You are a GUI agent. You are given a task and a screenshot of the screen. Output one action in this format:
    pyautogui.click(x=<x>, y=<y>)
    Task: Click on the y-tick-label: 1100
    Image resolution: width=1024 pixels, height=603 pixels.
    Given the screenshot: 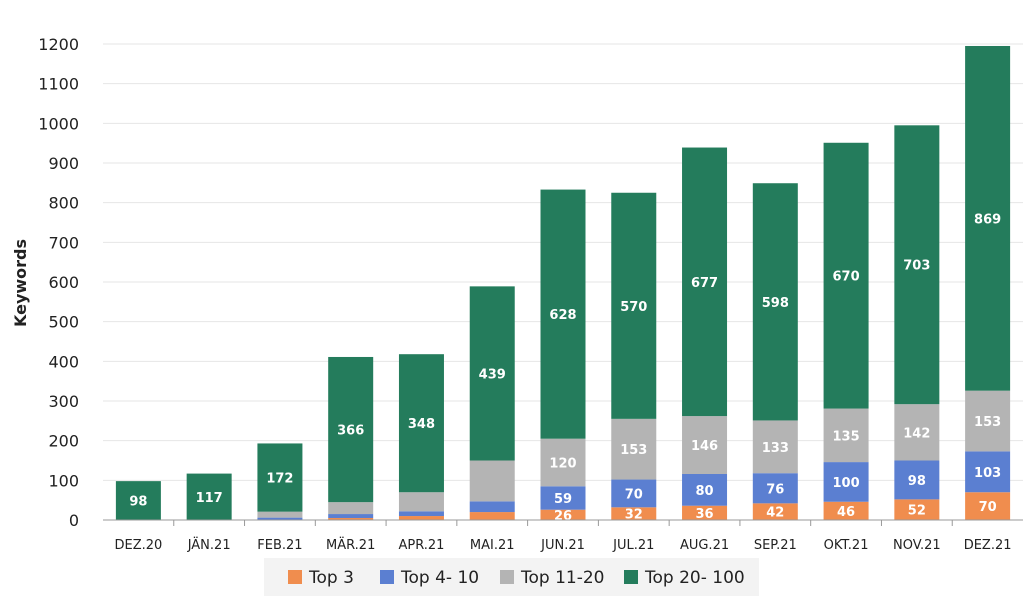 What is the action you would take?
    pyautogui.click(x=58, y=84)
    